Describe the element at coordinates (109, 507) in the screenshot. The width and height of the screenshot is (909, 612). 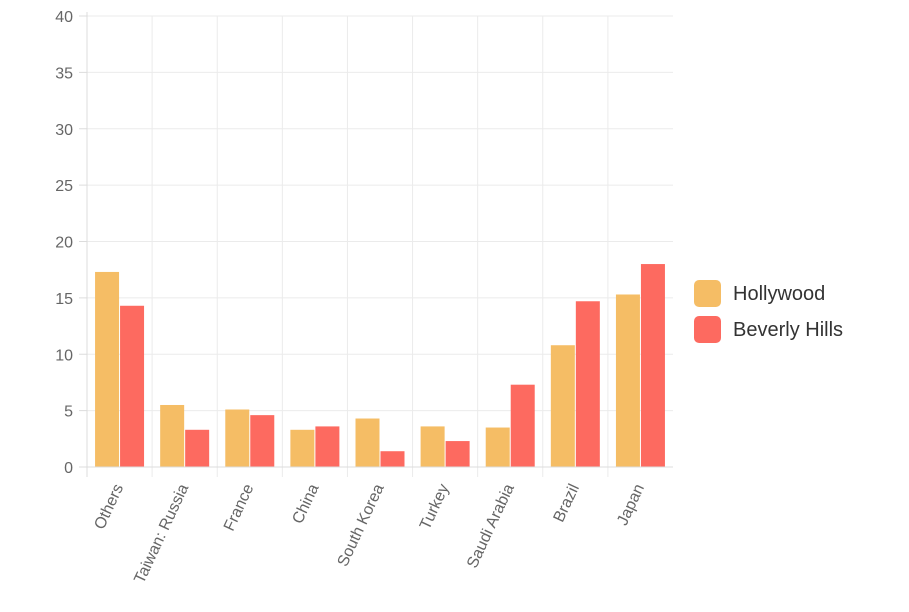
I see `x-tick-label: Others` at that location.